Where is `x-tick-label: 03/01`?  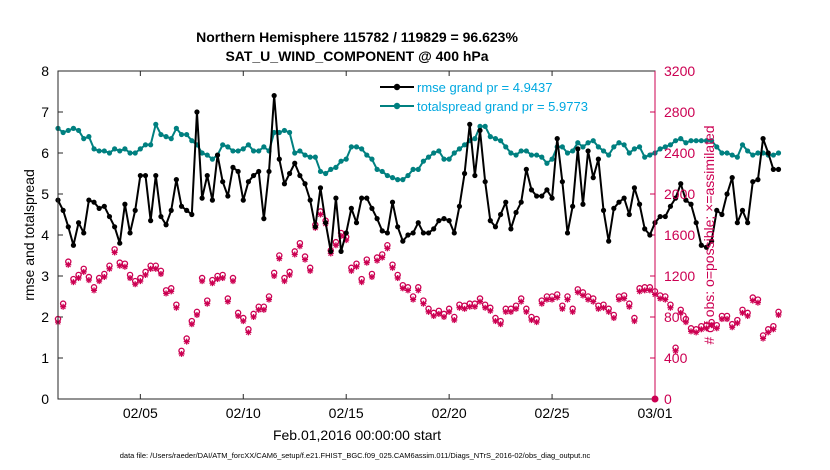
x-tick-label: 03/01 is located at coordinates (654, 413).